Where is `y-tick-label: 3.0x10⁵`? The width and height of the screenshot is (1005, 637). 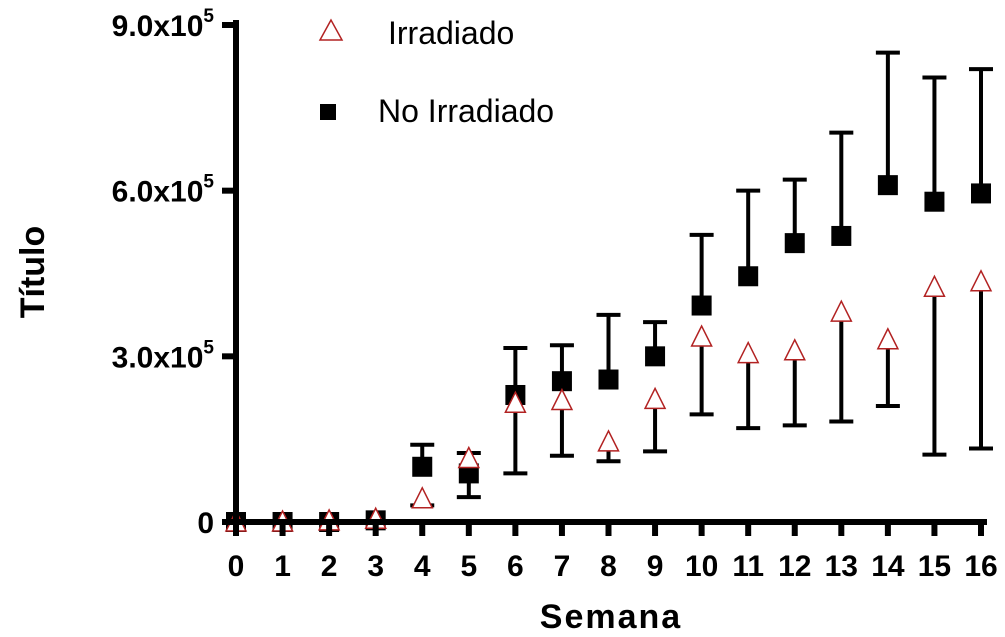 y-tick-label: 3.0x10⁵ is located at coordinates (163, 355).